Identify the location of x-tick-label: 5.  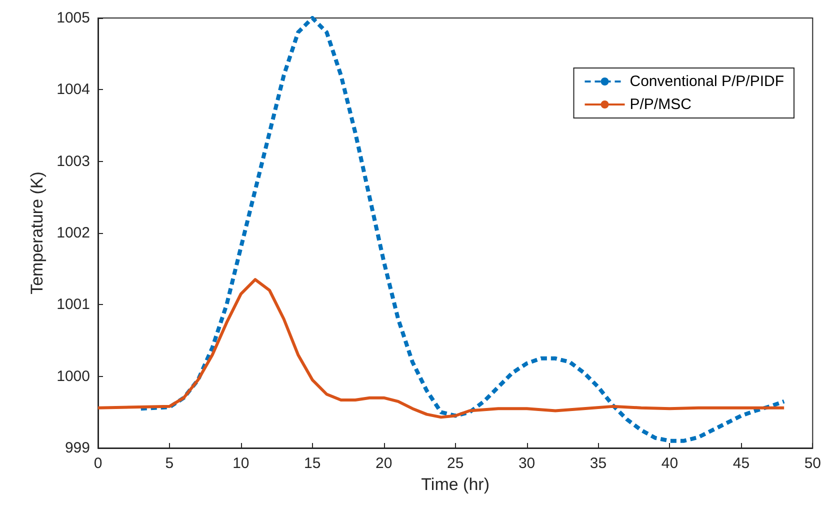
(169, 463).